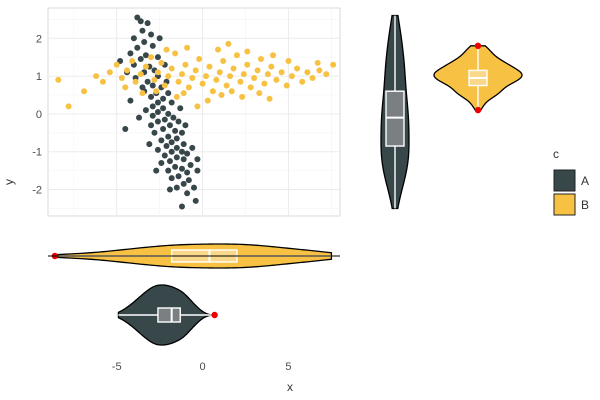  What do you see at coordinates (585, 181) in the screenshot?
I see `legend-label-A: A` at bounding box center [585, 181].